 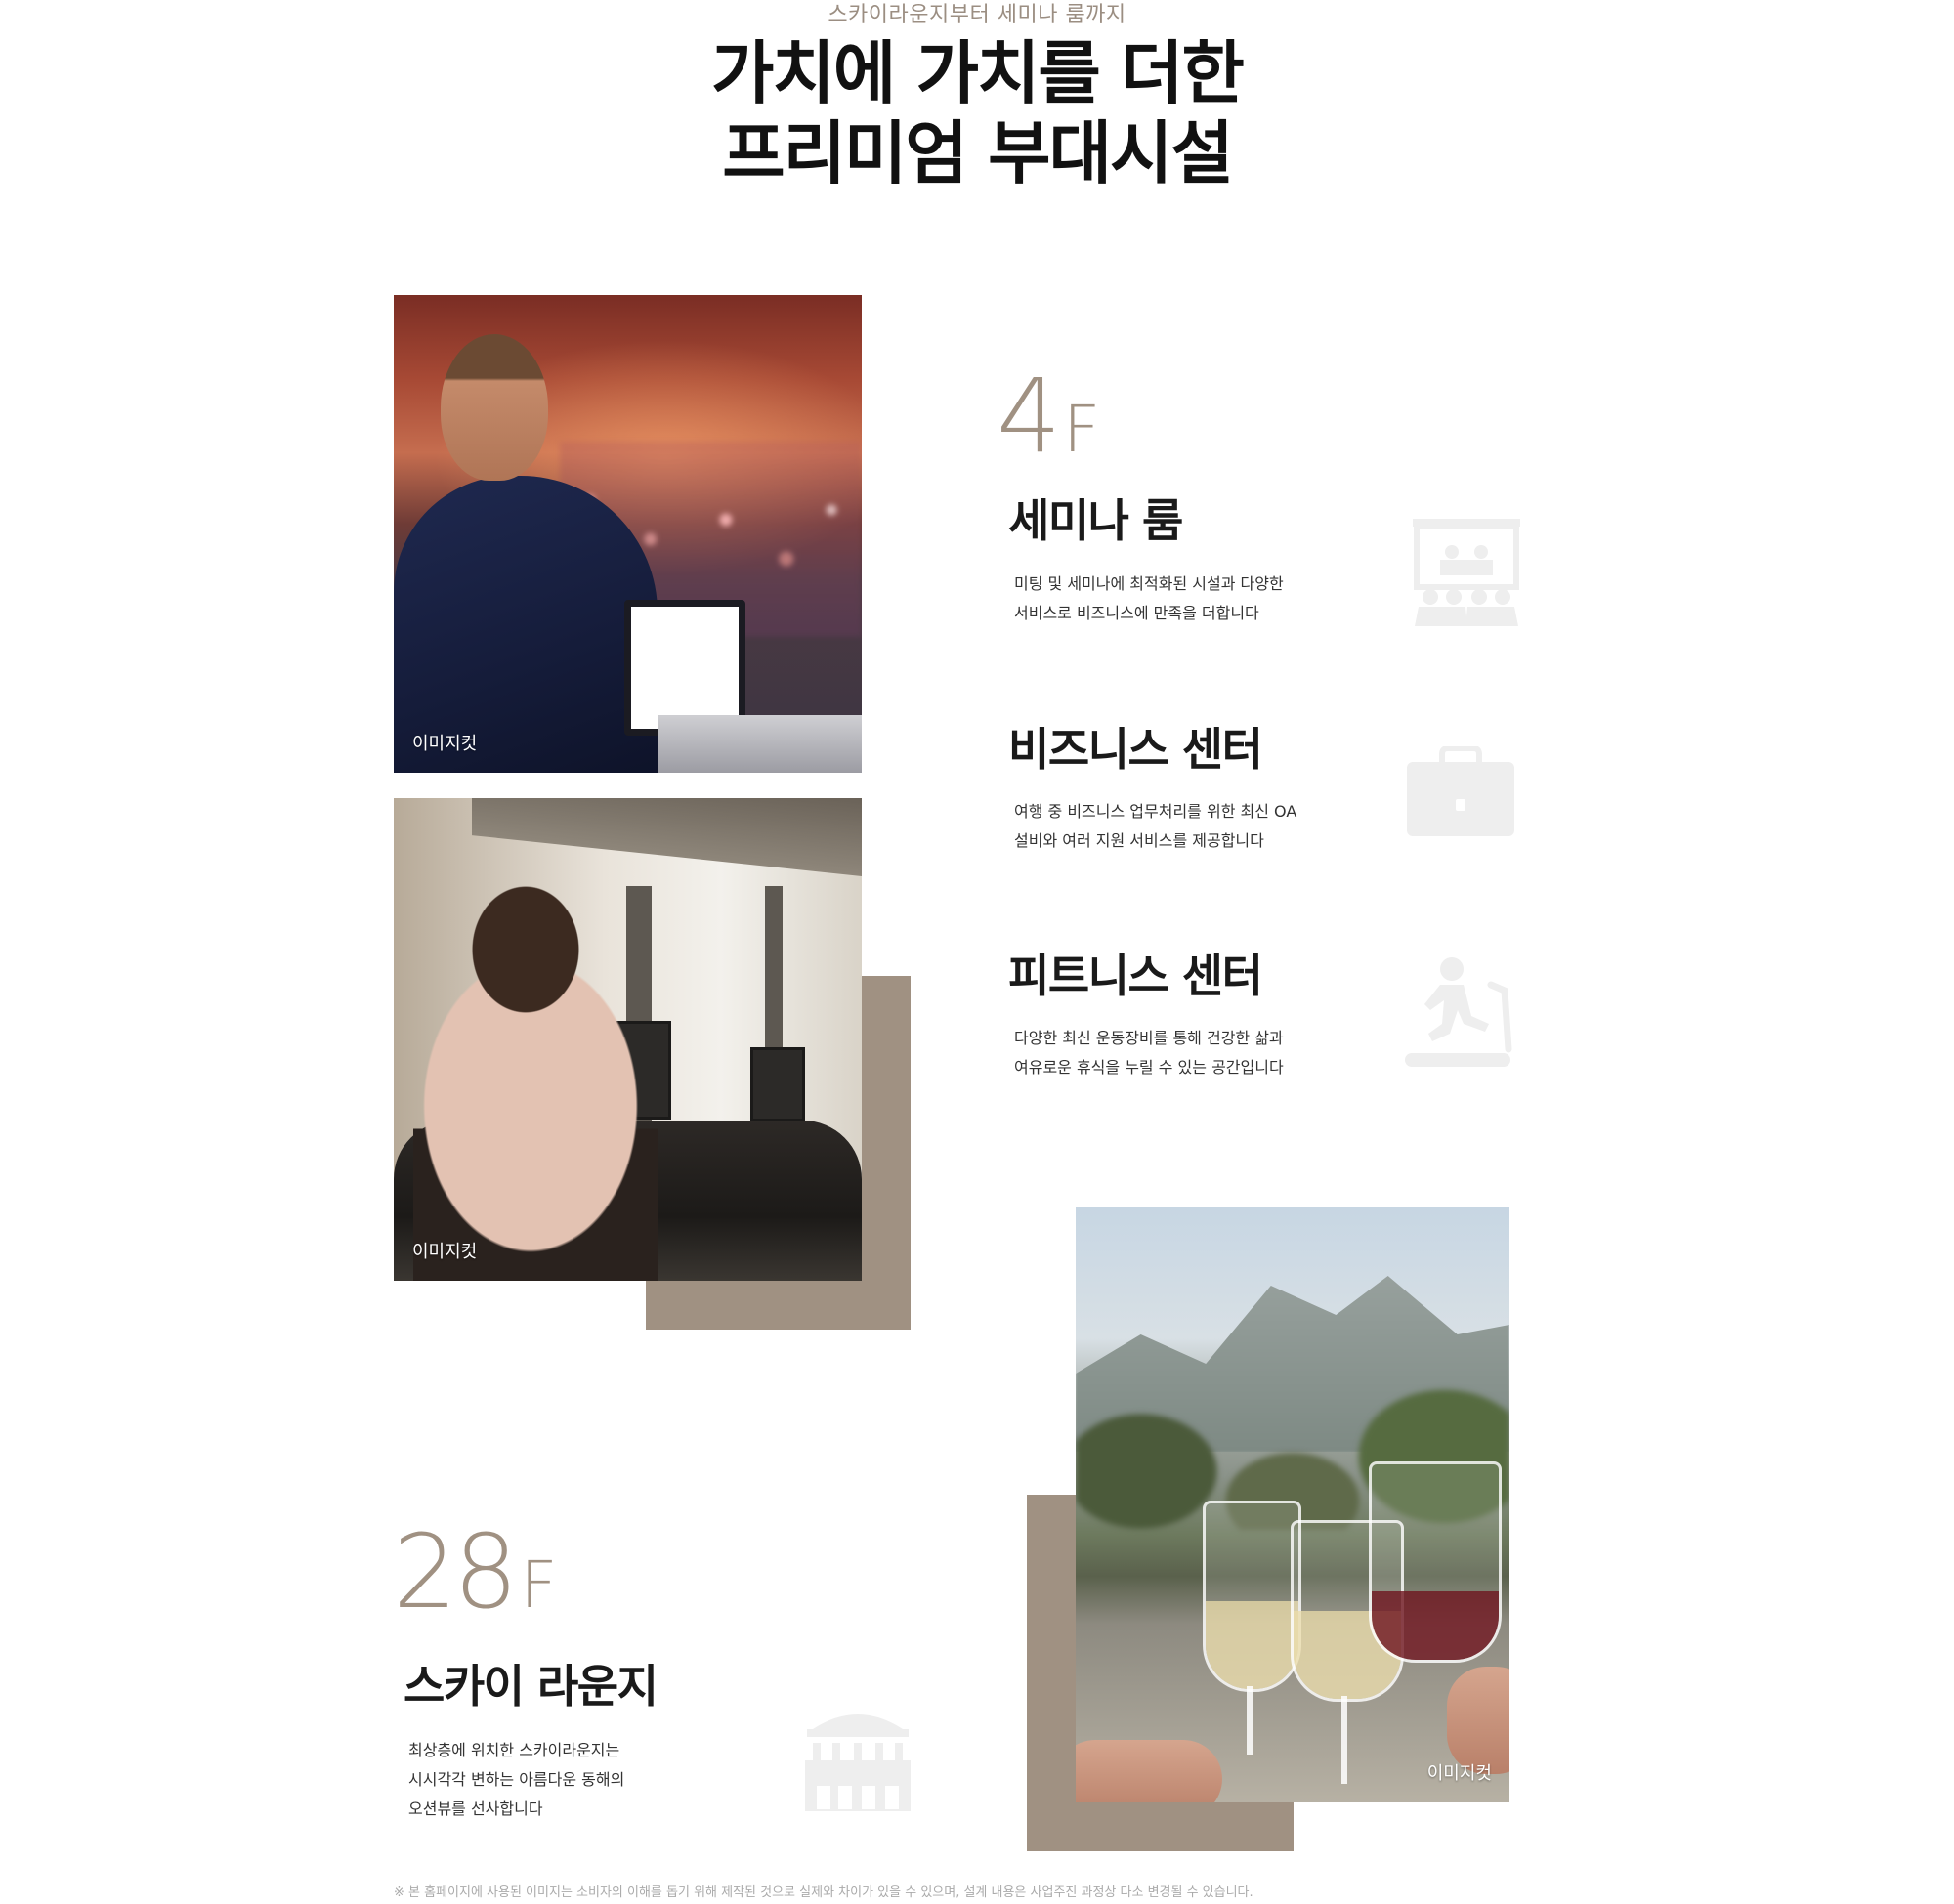 I want to click on treadmill-icon, so click(x=1458, y=1014).